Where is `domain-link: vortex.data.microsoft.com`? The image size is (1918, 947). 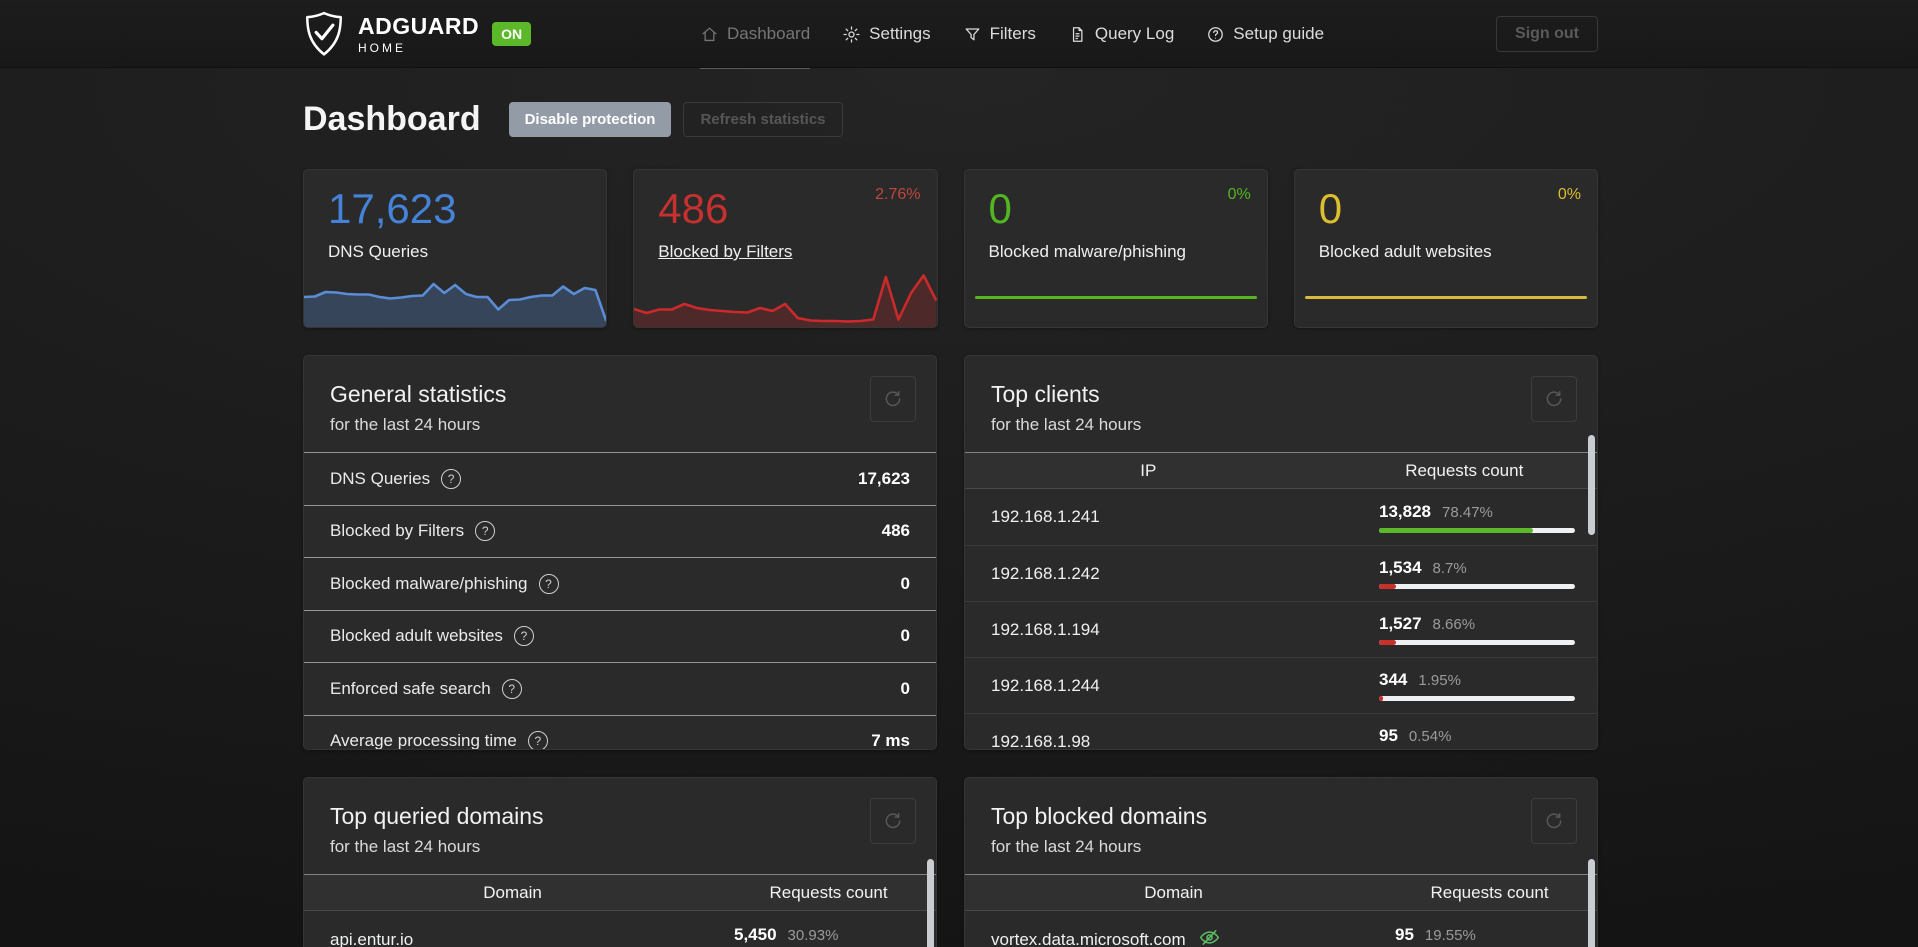 domain-link: vortex.data.microsoft.com is located at coordinates (1180, 936).